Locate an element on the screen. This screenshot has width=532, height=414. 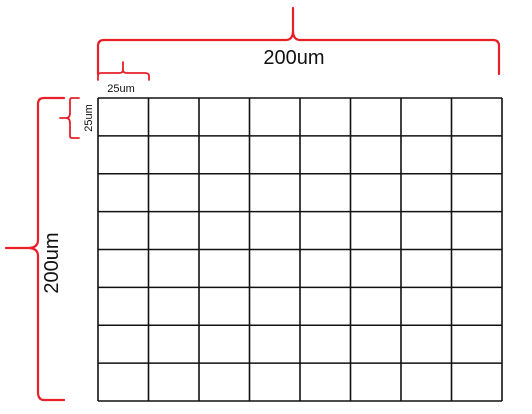
cell-width-label: 25um is located at coordinates (121, 89).